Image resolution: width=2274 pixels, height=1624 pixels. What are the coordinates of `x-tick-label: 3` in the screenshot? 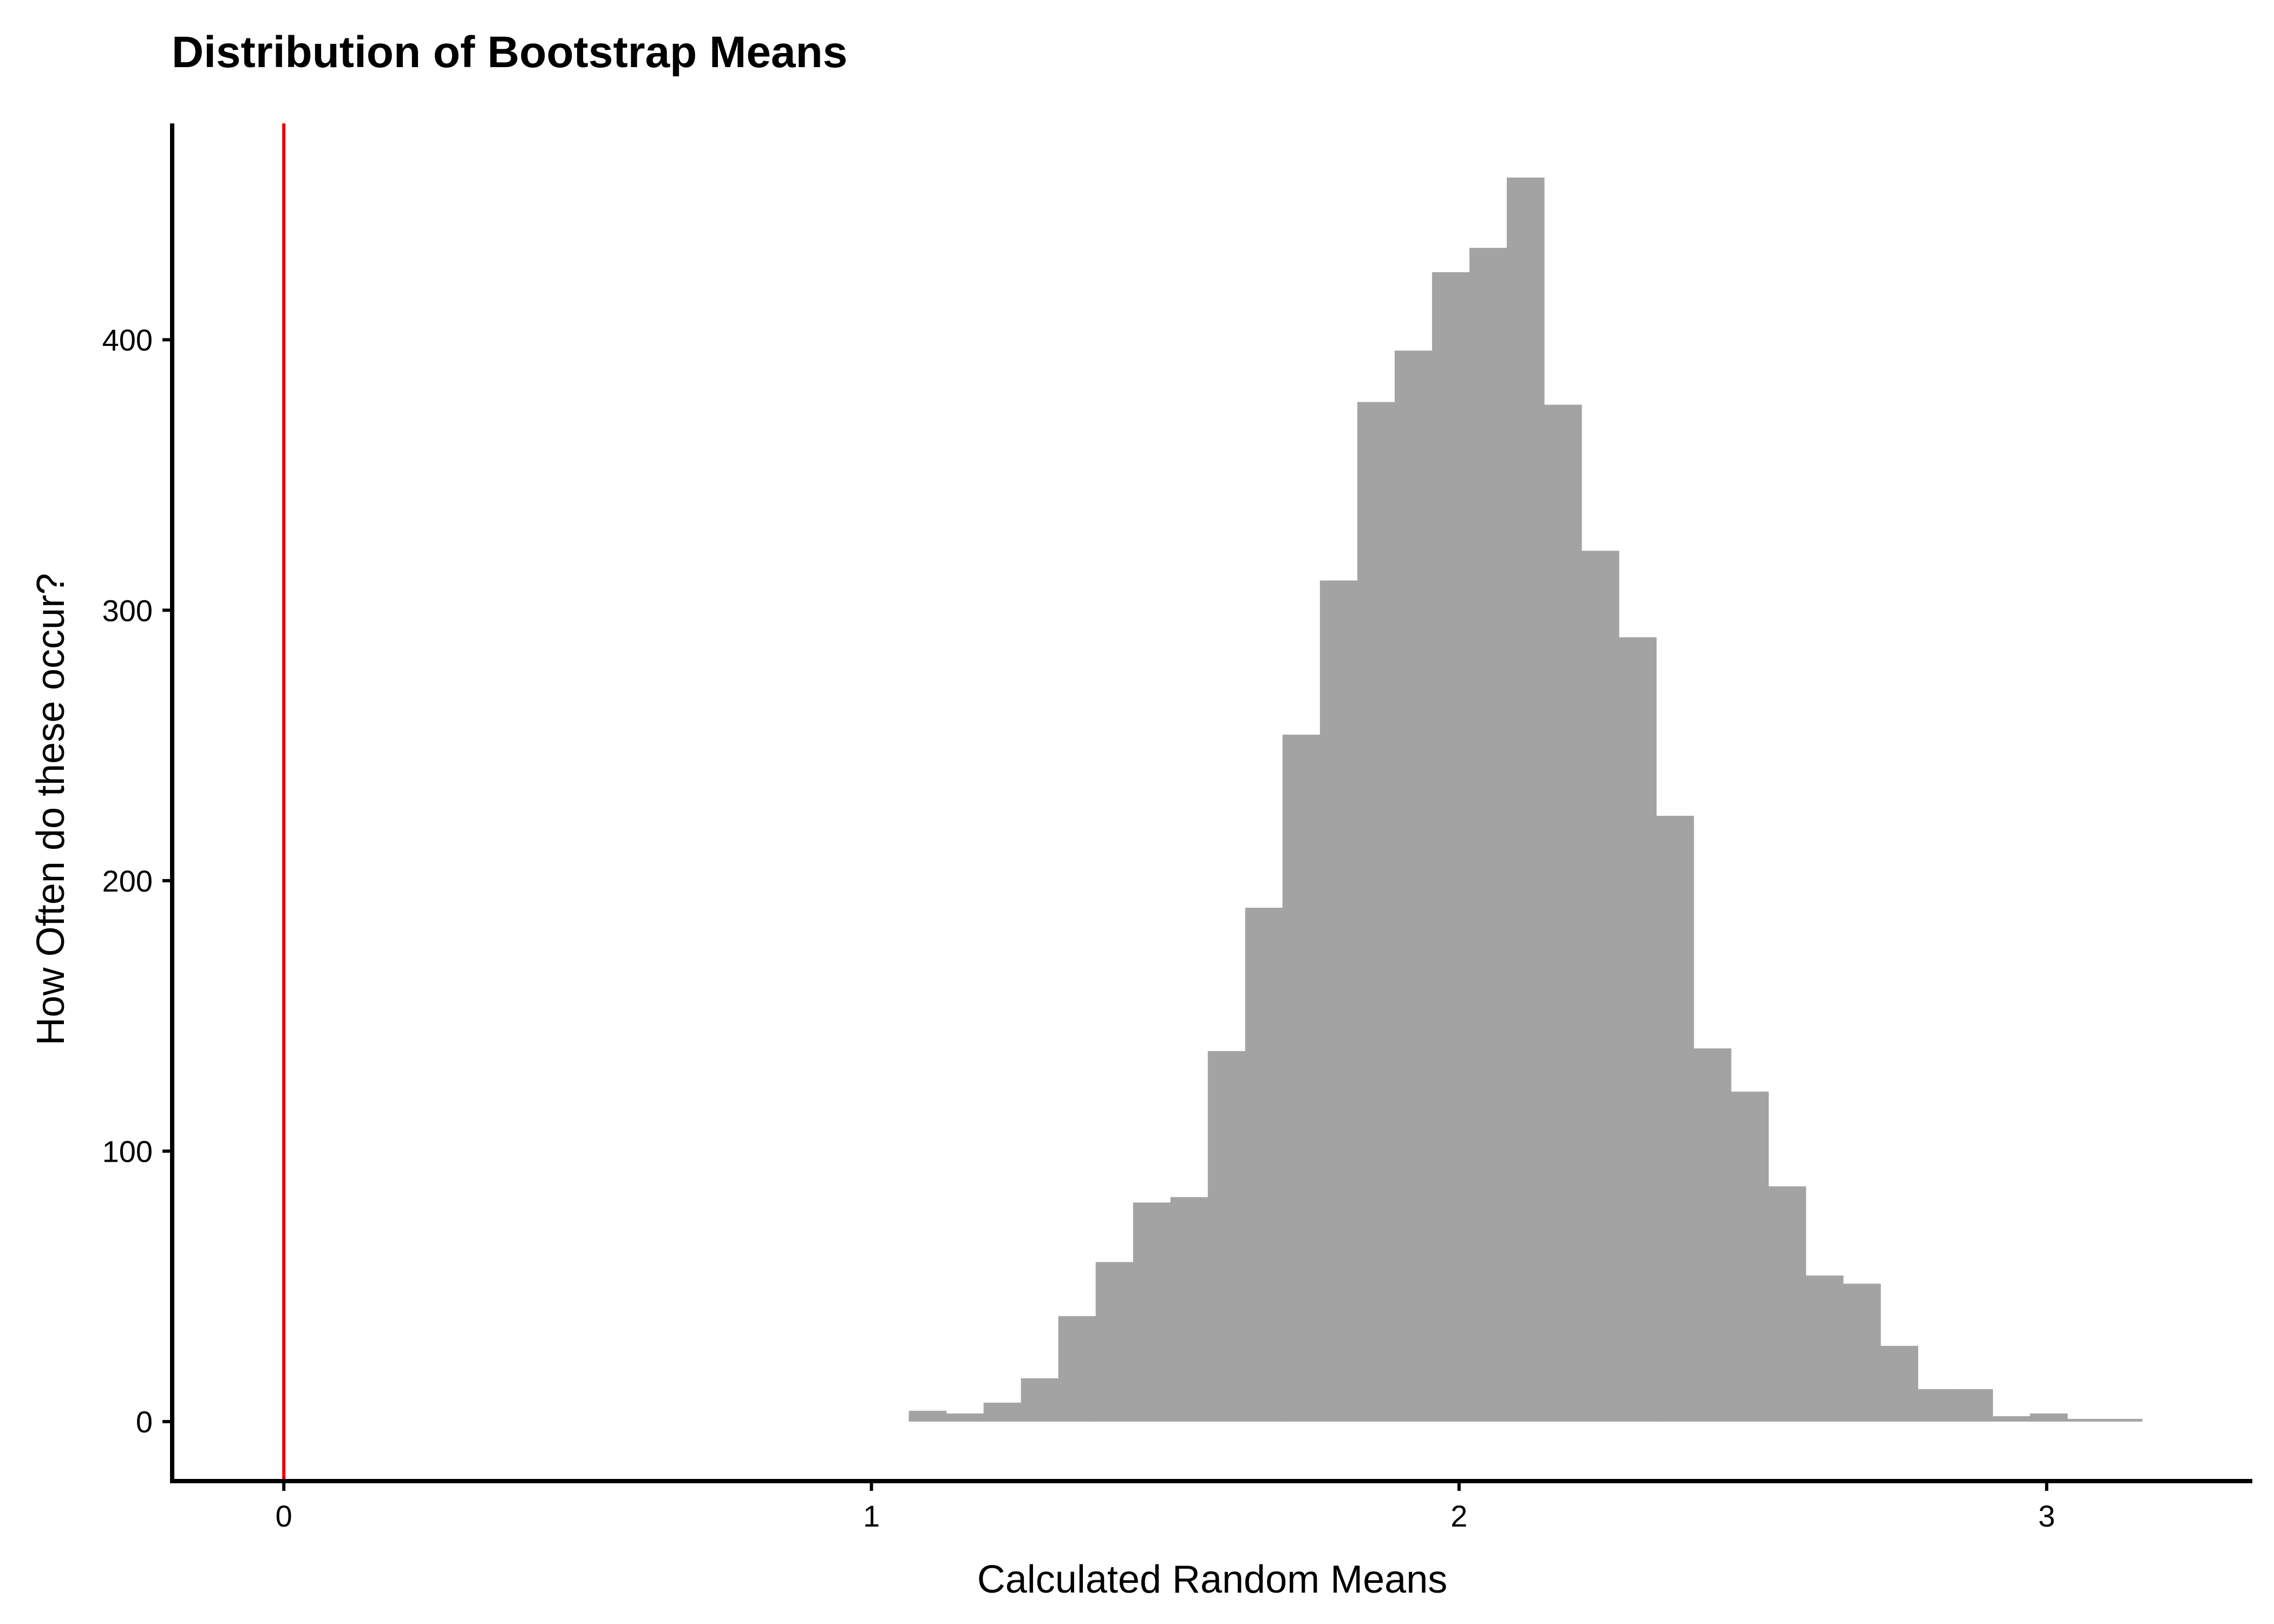 It's located at (2047, 1516).